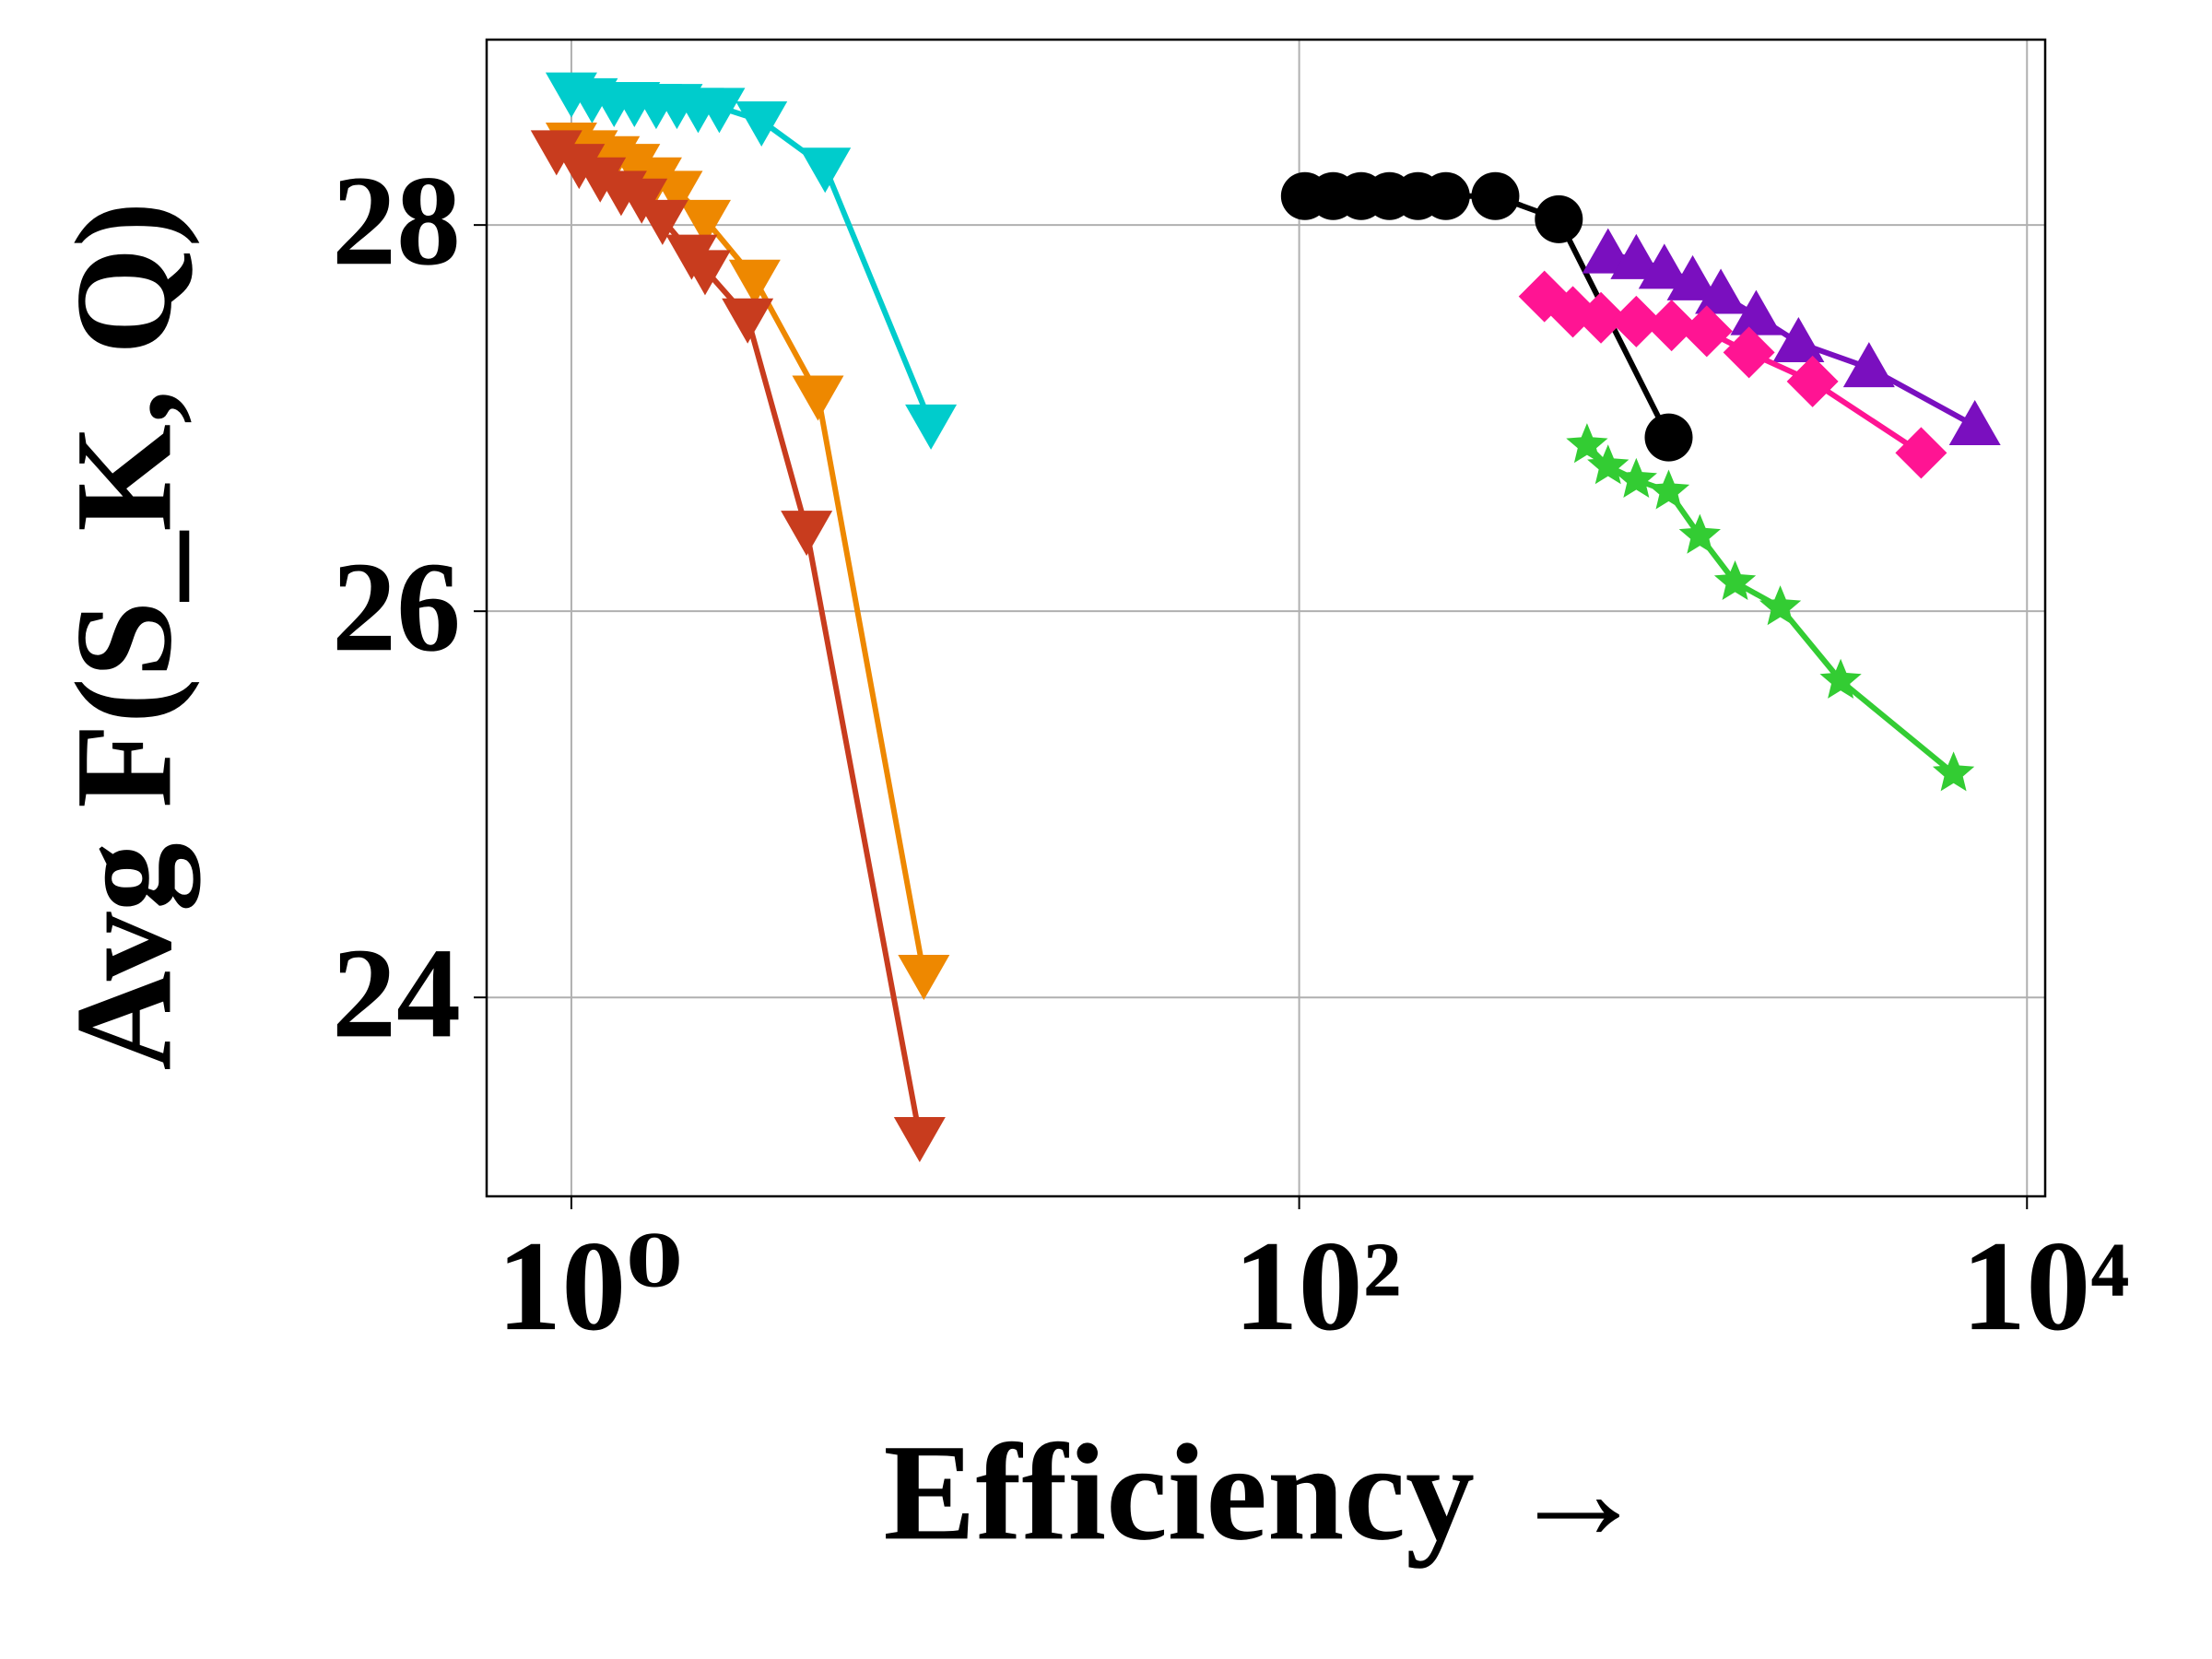 Image resolution: width=2212 pixels, height=1659 pixels. What do you see at coordinates (1318, 1286) in the screenshot?
I see `x-tick-label: 10²` at bounding box center [1318, 1286].